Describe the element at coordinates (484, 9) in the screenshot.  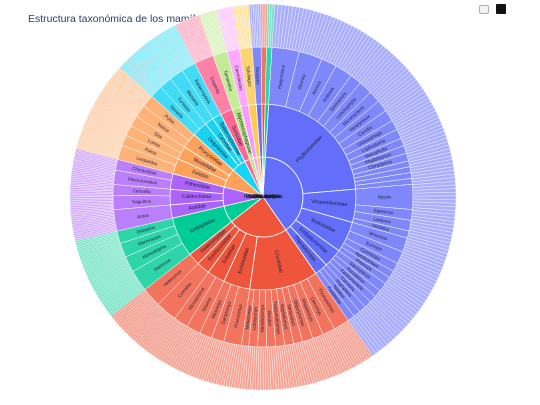
I see `camera-icon` at that location.